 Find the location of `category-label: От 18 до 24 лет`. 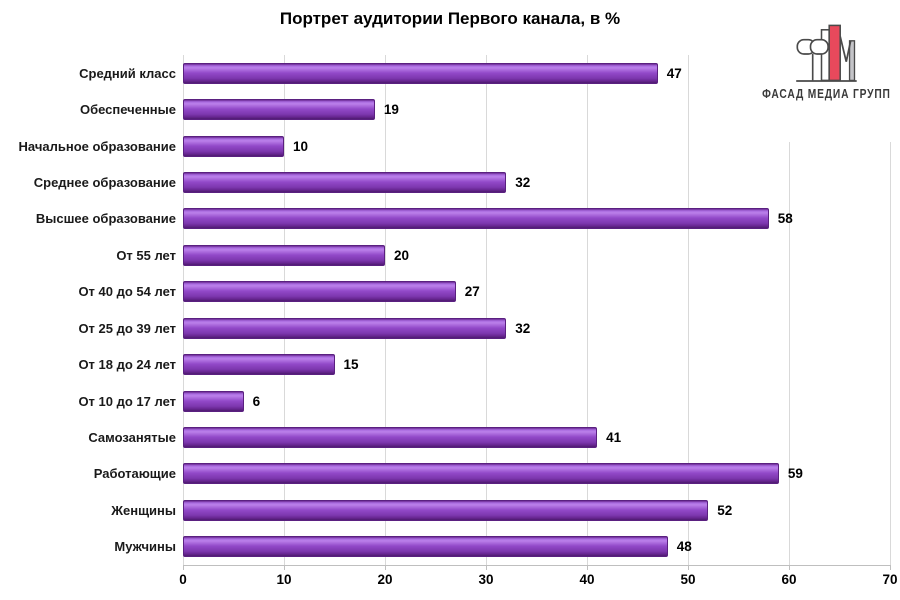

category-label: От 18 до 24 лет is located at coordinates (127, 365).